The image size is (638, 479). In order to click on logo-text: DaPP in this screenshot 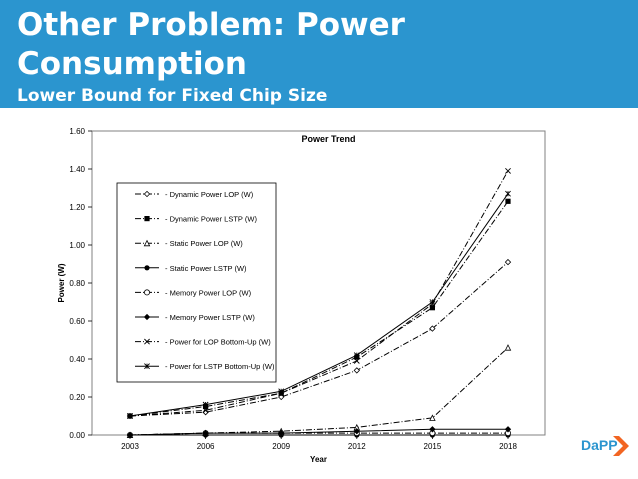, I will do `click(599, 445)`.